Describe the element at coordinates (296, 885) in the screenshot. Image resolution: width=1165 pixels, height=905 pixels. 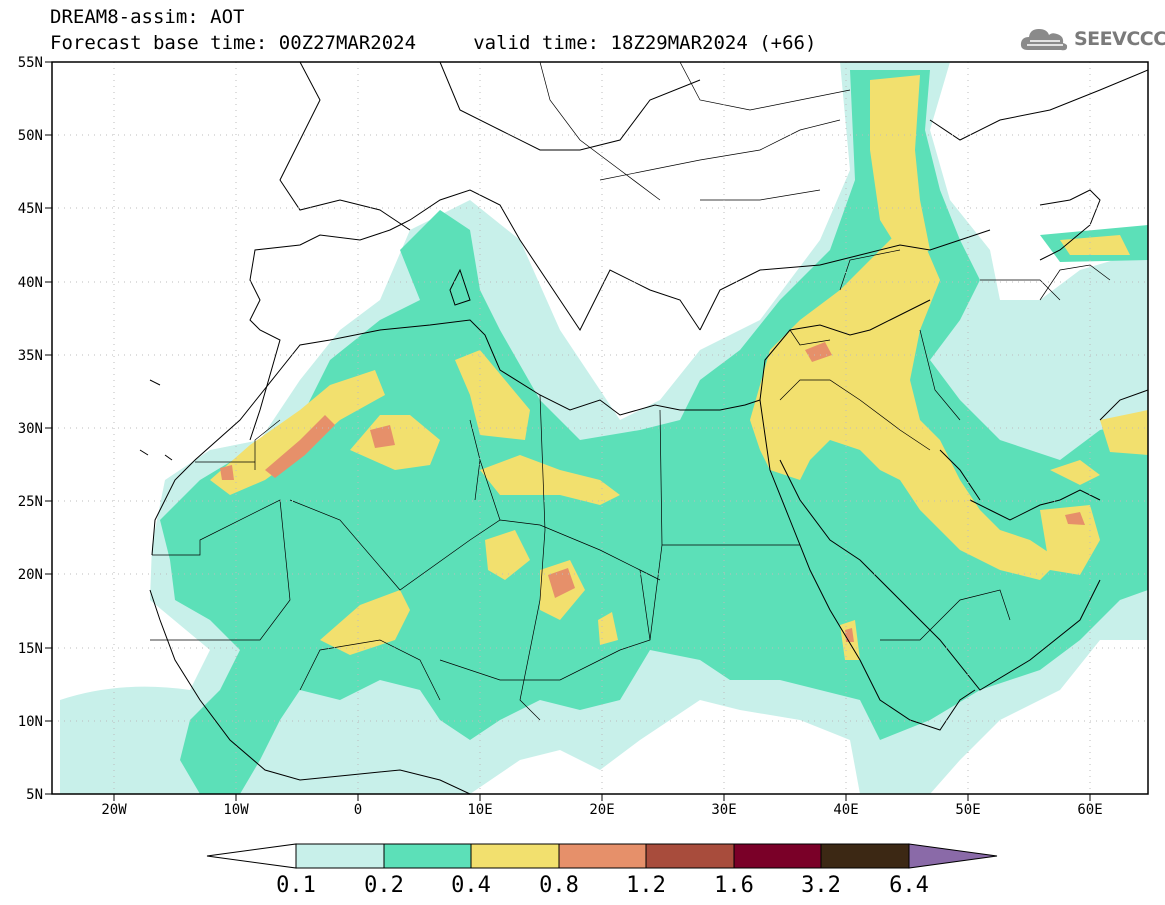
I see `colorbar-label: 0.1` at that location.